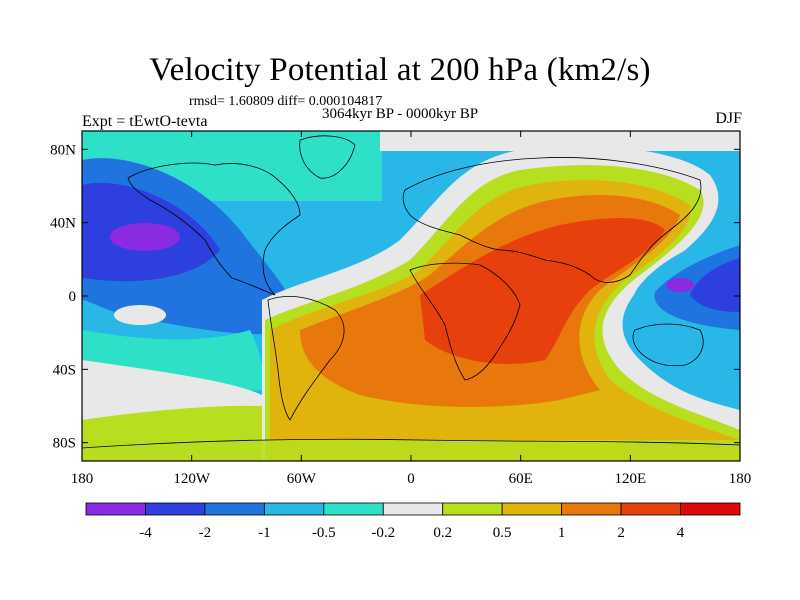  Describe the element at coordinates (64, 444) in the screenshot. I see `y-tick-label: 80S` at that location.